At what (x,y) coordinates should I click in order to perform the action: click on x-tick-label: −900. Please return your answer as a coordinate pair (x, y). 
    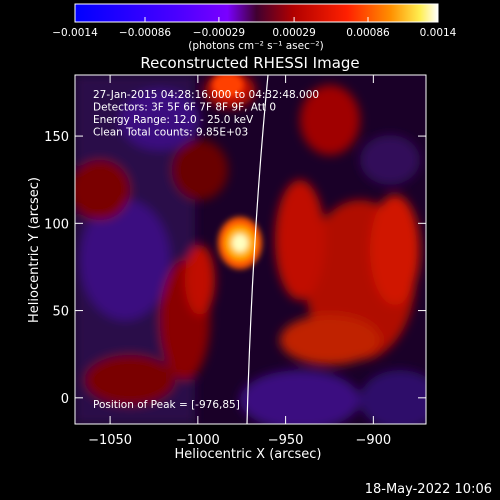
    Looking at the image, I should click on (373, 440).